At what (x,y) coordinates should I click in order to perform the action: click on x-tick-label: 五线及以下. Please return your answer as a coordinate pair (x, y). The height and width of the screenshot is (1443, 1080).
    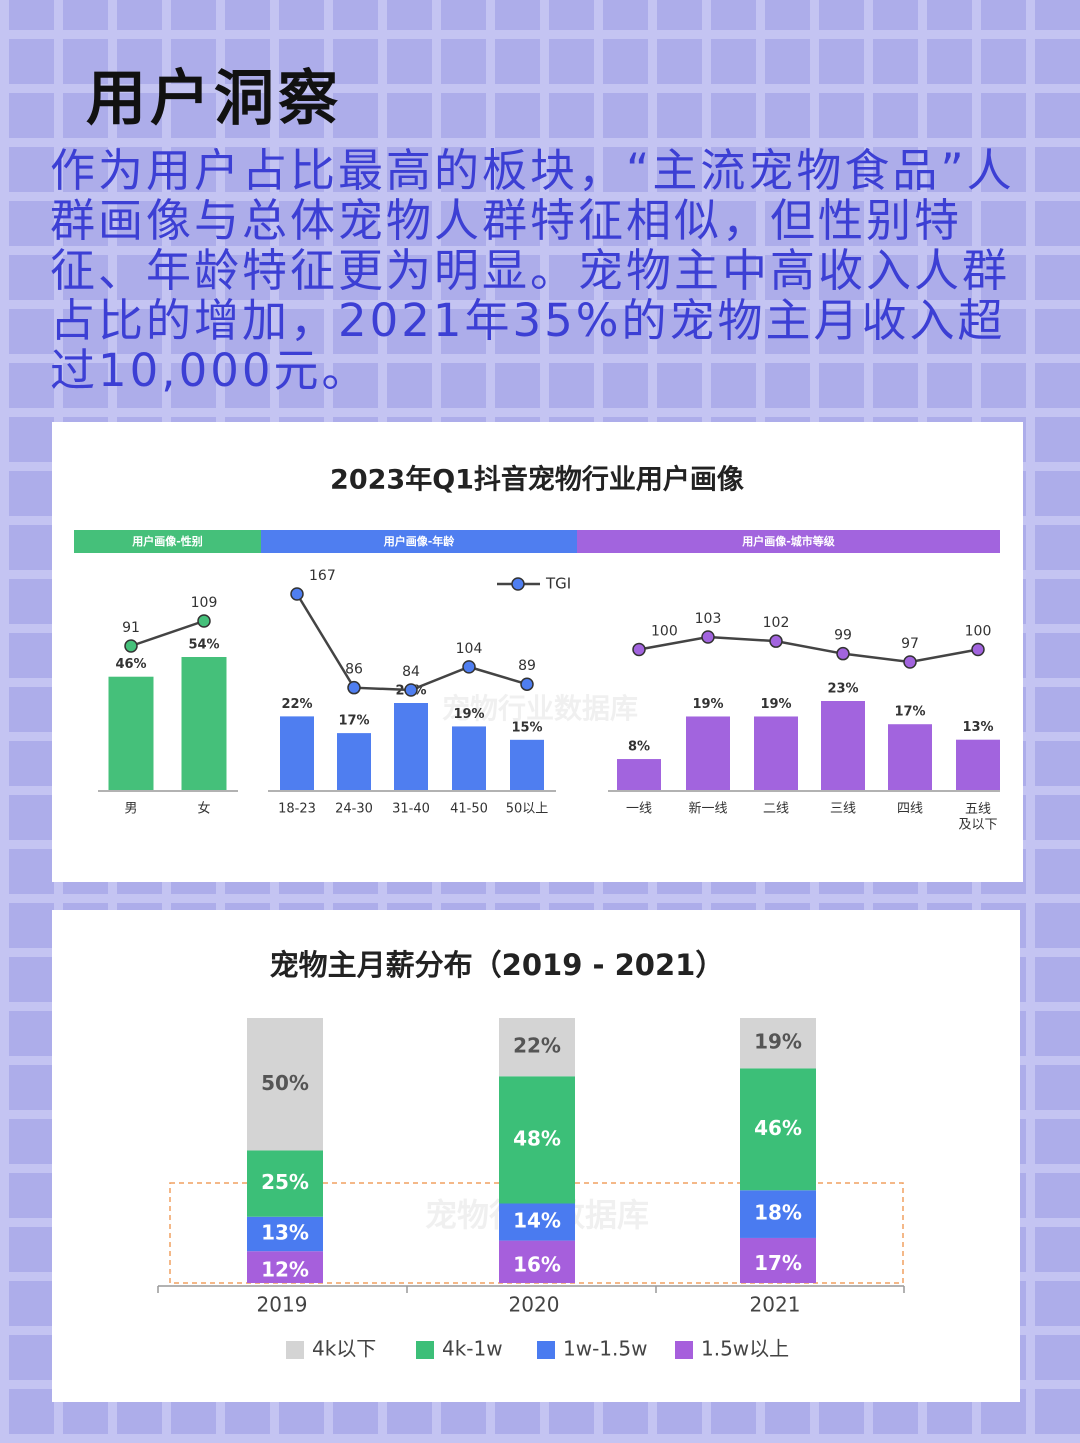
    Looking at the image, I should click on (977, 817).